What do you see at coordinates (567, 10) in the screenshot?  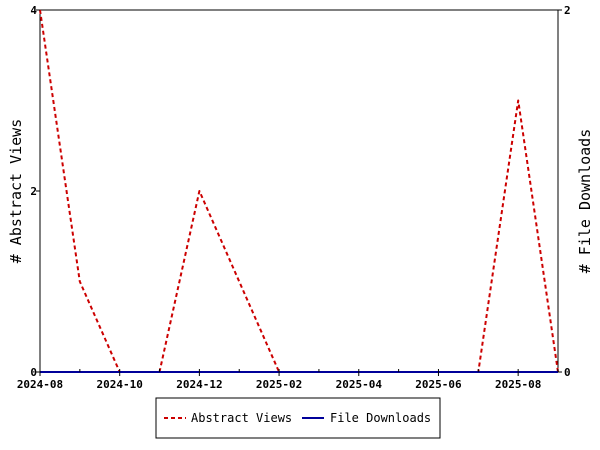 I see `right-y-tick-label: 2` at bounding box center [567, 10].